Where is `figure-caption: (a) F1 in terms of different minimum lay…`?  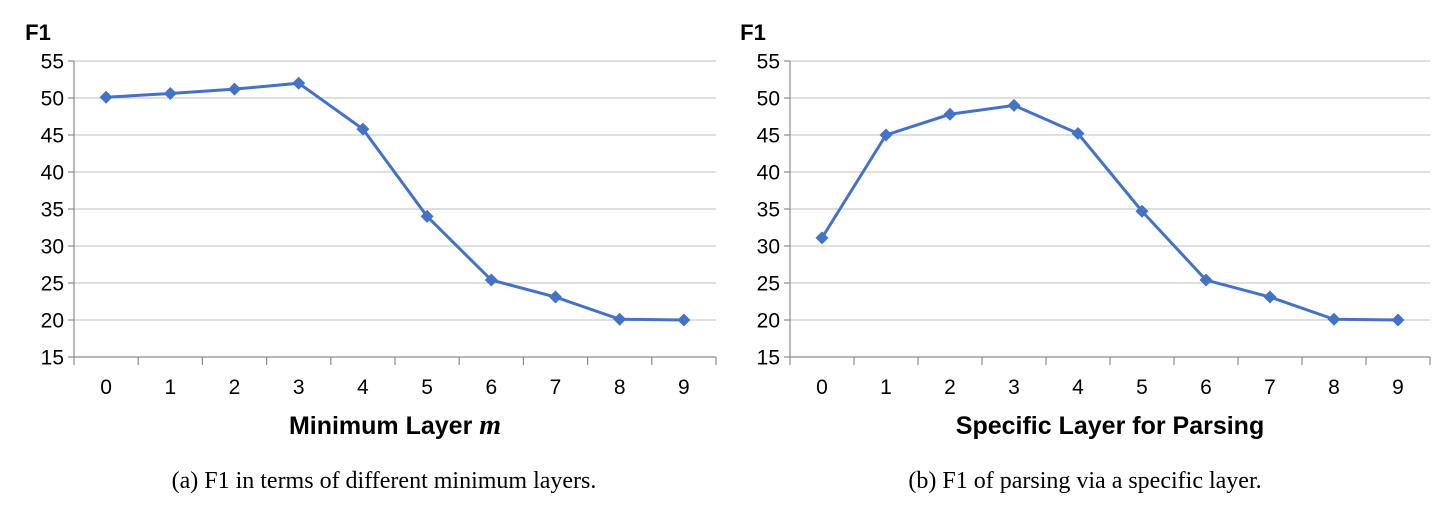
figure-caption: (a) F1 in terms of different minimum lay… is located at coordinates (384, 481).